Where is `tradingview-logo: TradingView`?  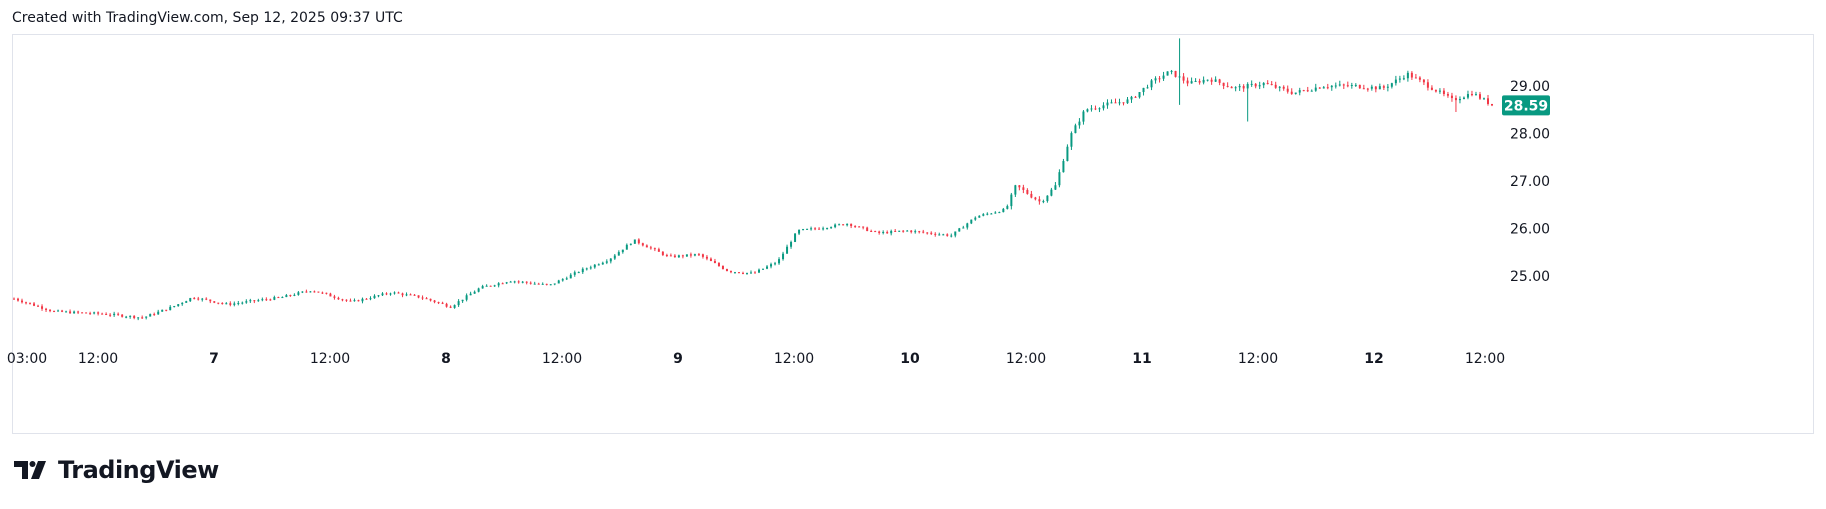 tradingview-logo: TradingView is located at coordinates (116, 470).